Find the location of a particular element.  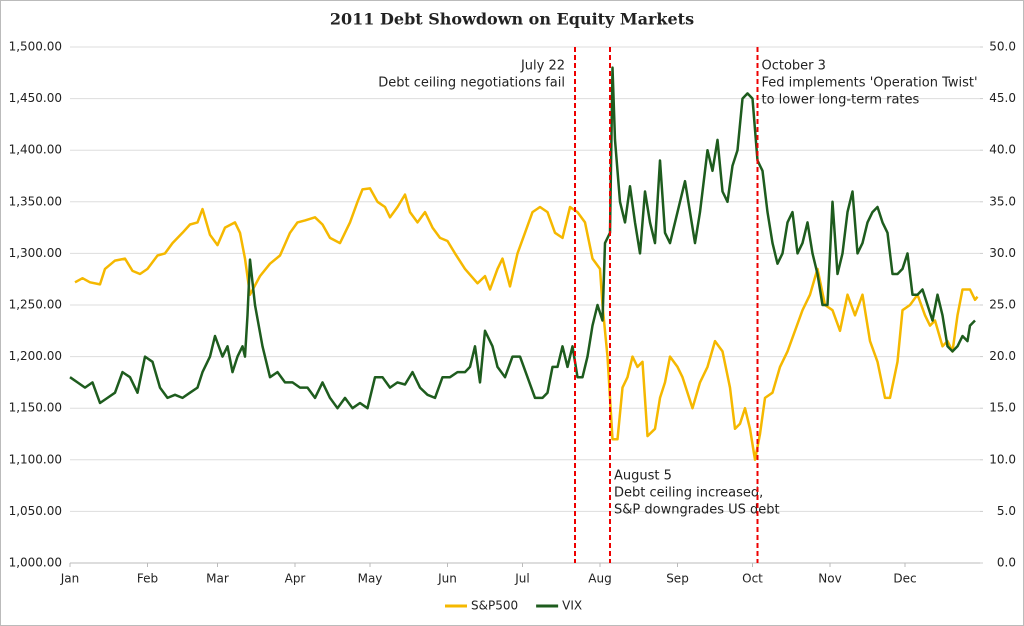

x-tick-label: Jul is located at coordinates (521, 579).